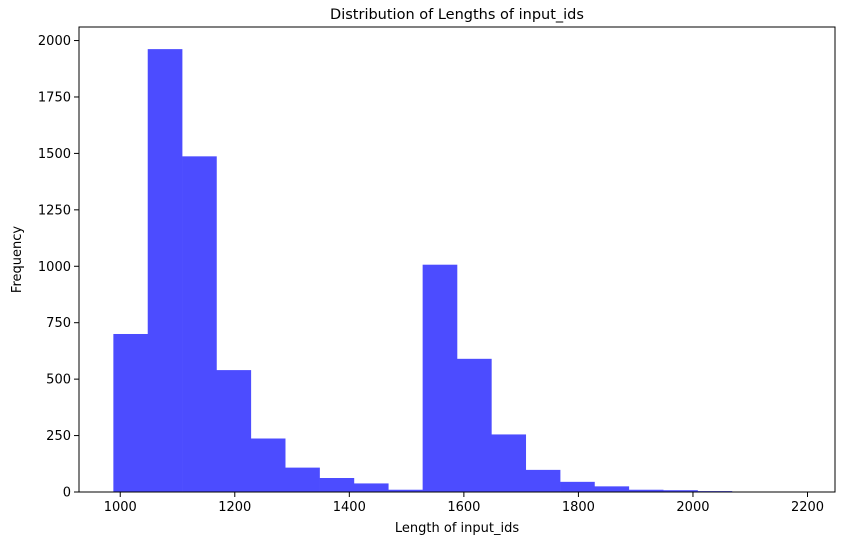 The height and width of the screenshot is (545, 859). What do you see at coordinates (17, 259) in the screenshot?
I see `y-axis-label: Frequency` at bounding box center [17, 259].